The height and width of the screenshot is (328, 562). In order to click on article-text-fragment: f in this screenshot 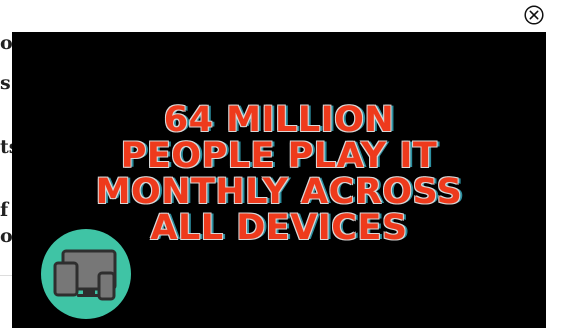, I will do `click(4, 210)`.